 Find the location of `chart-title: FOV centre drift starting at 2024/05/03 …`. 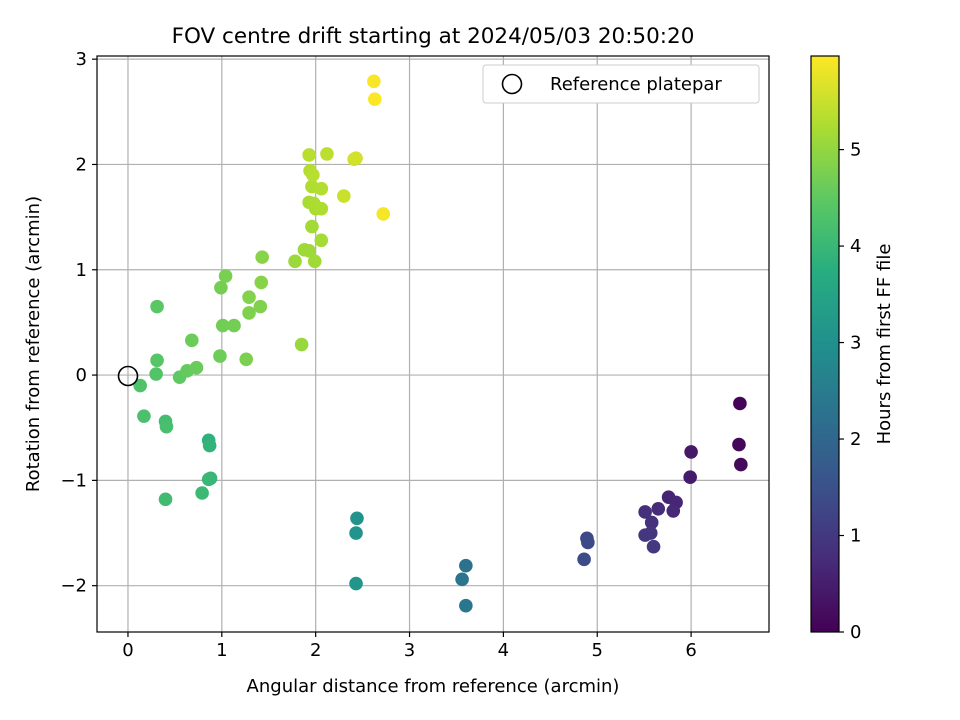

chart-title: FOV centre drift starting at 2024/05/03 … is located at coordinates (433, 36).